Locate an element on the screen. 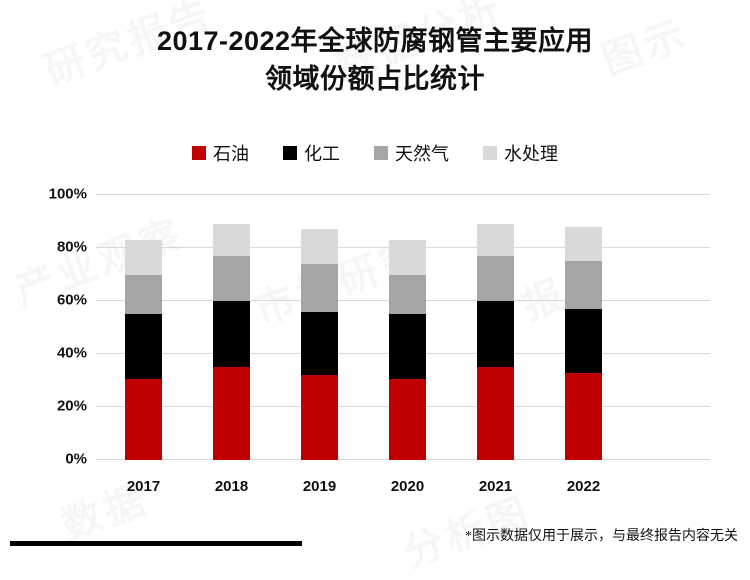  x-axis-tick-label: 2019 is located at coordinates (319, 486).